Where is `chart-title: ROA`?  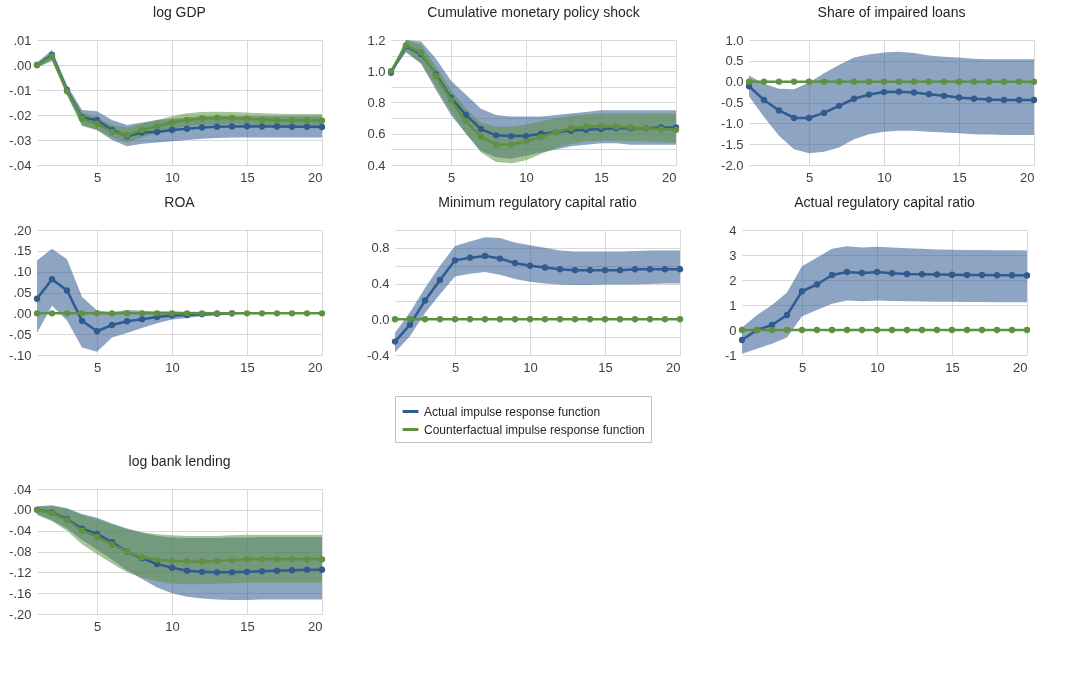 chart-title: ROA is located at coordinates (180, 202).